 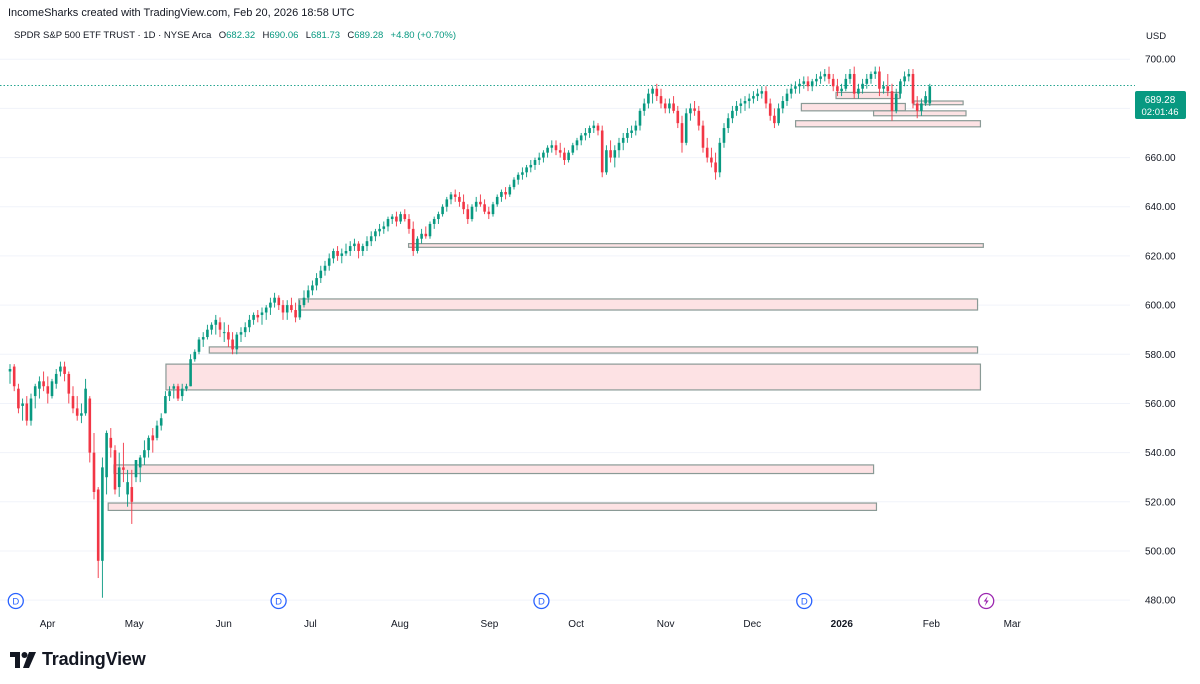 I want to click on ohlc-low-value: 681.73, so click(x=325, y=35).